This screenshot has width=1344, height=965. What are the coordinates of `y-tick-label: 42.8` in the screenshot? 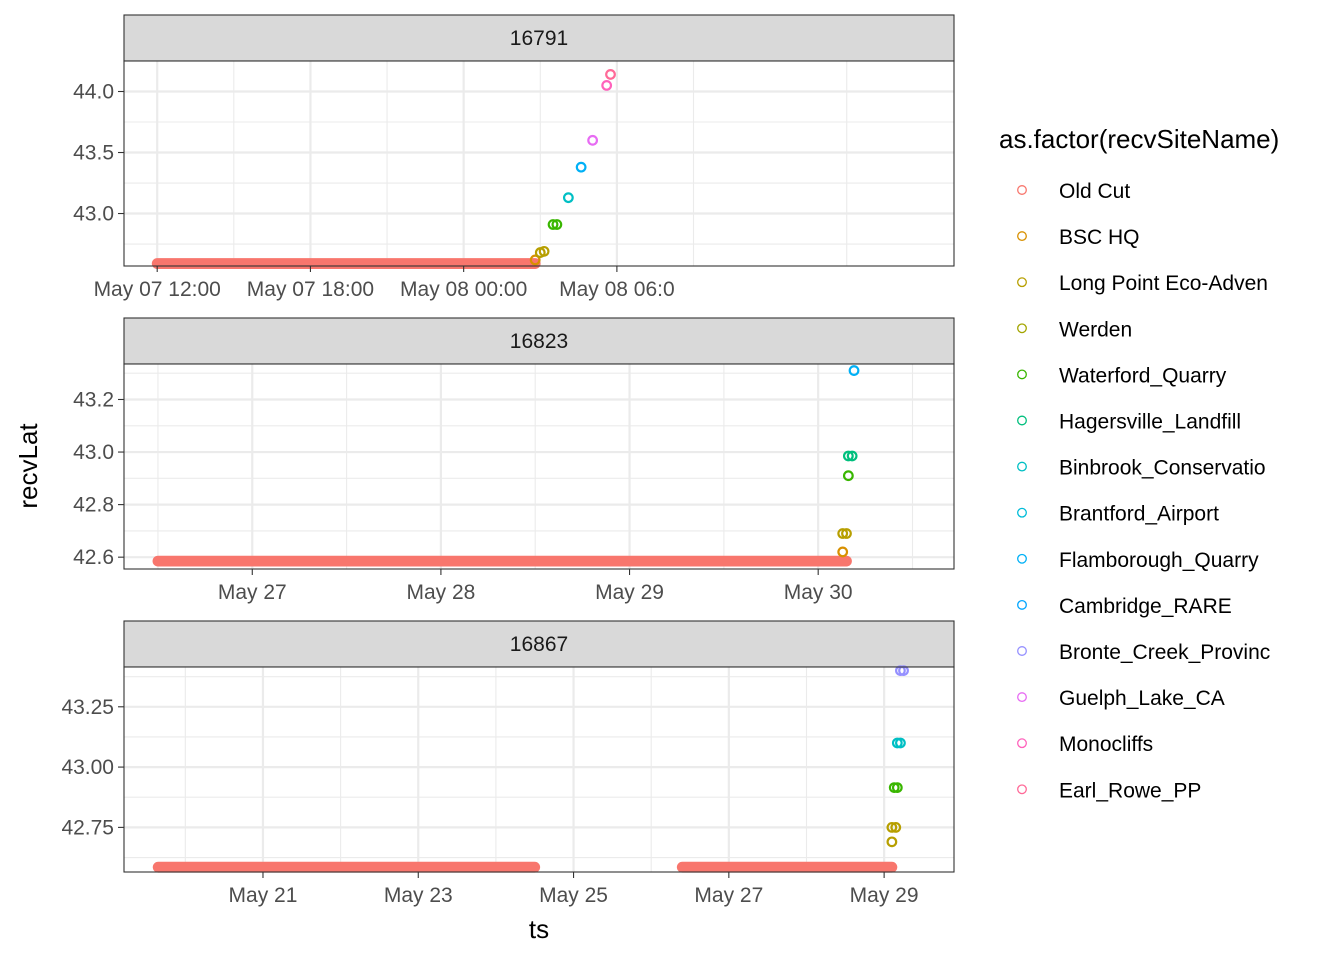 It's located at (93, 505).